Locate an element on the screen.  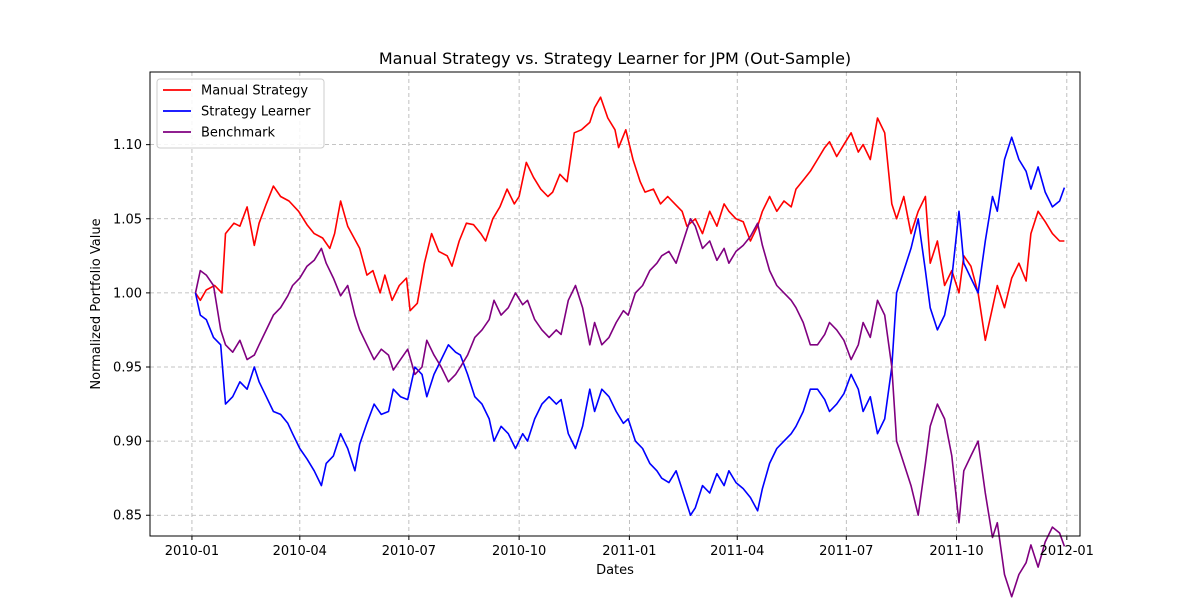
x-tick-label: 2011-10 is located at coordinates (956, 551).